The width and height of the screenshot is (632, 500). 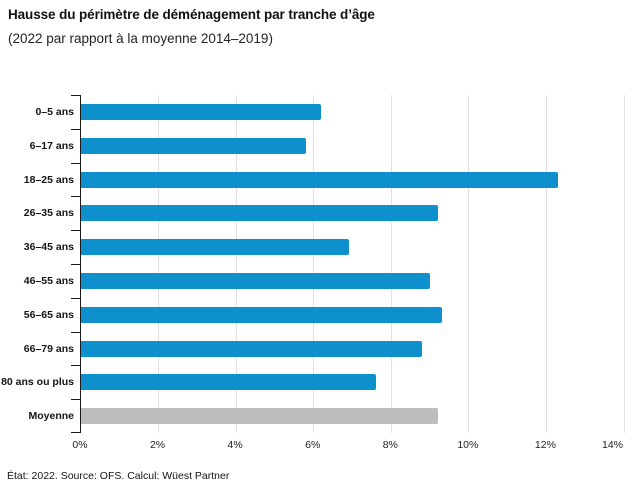 I want to click on x-tick-label: 0%, so click(x=80, y=445).